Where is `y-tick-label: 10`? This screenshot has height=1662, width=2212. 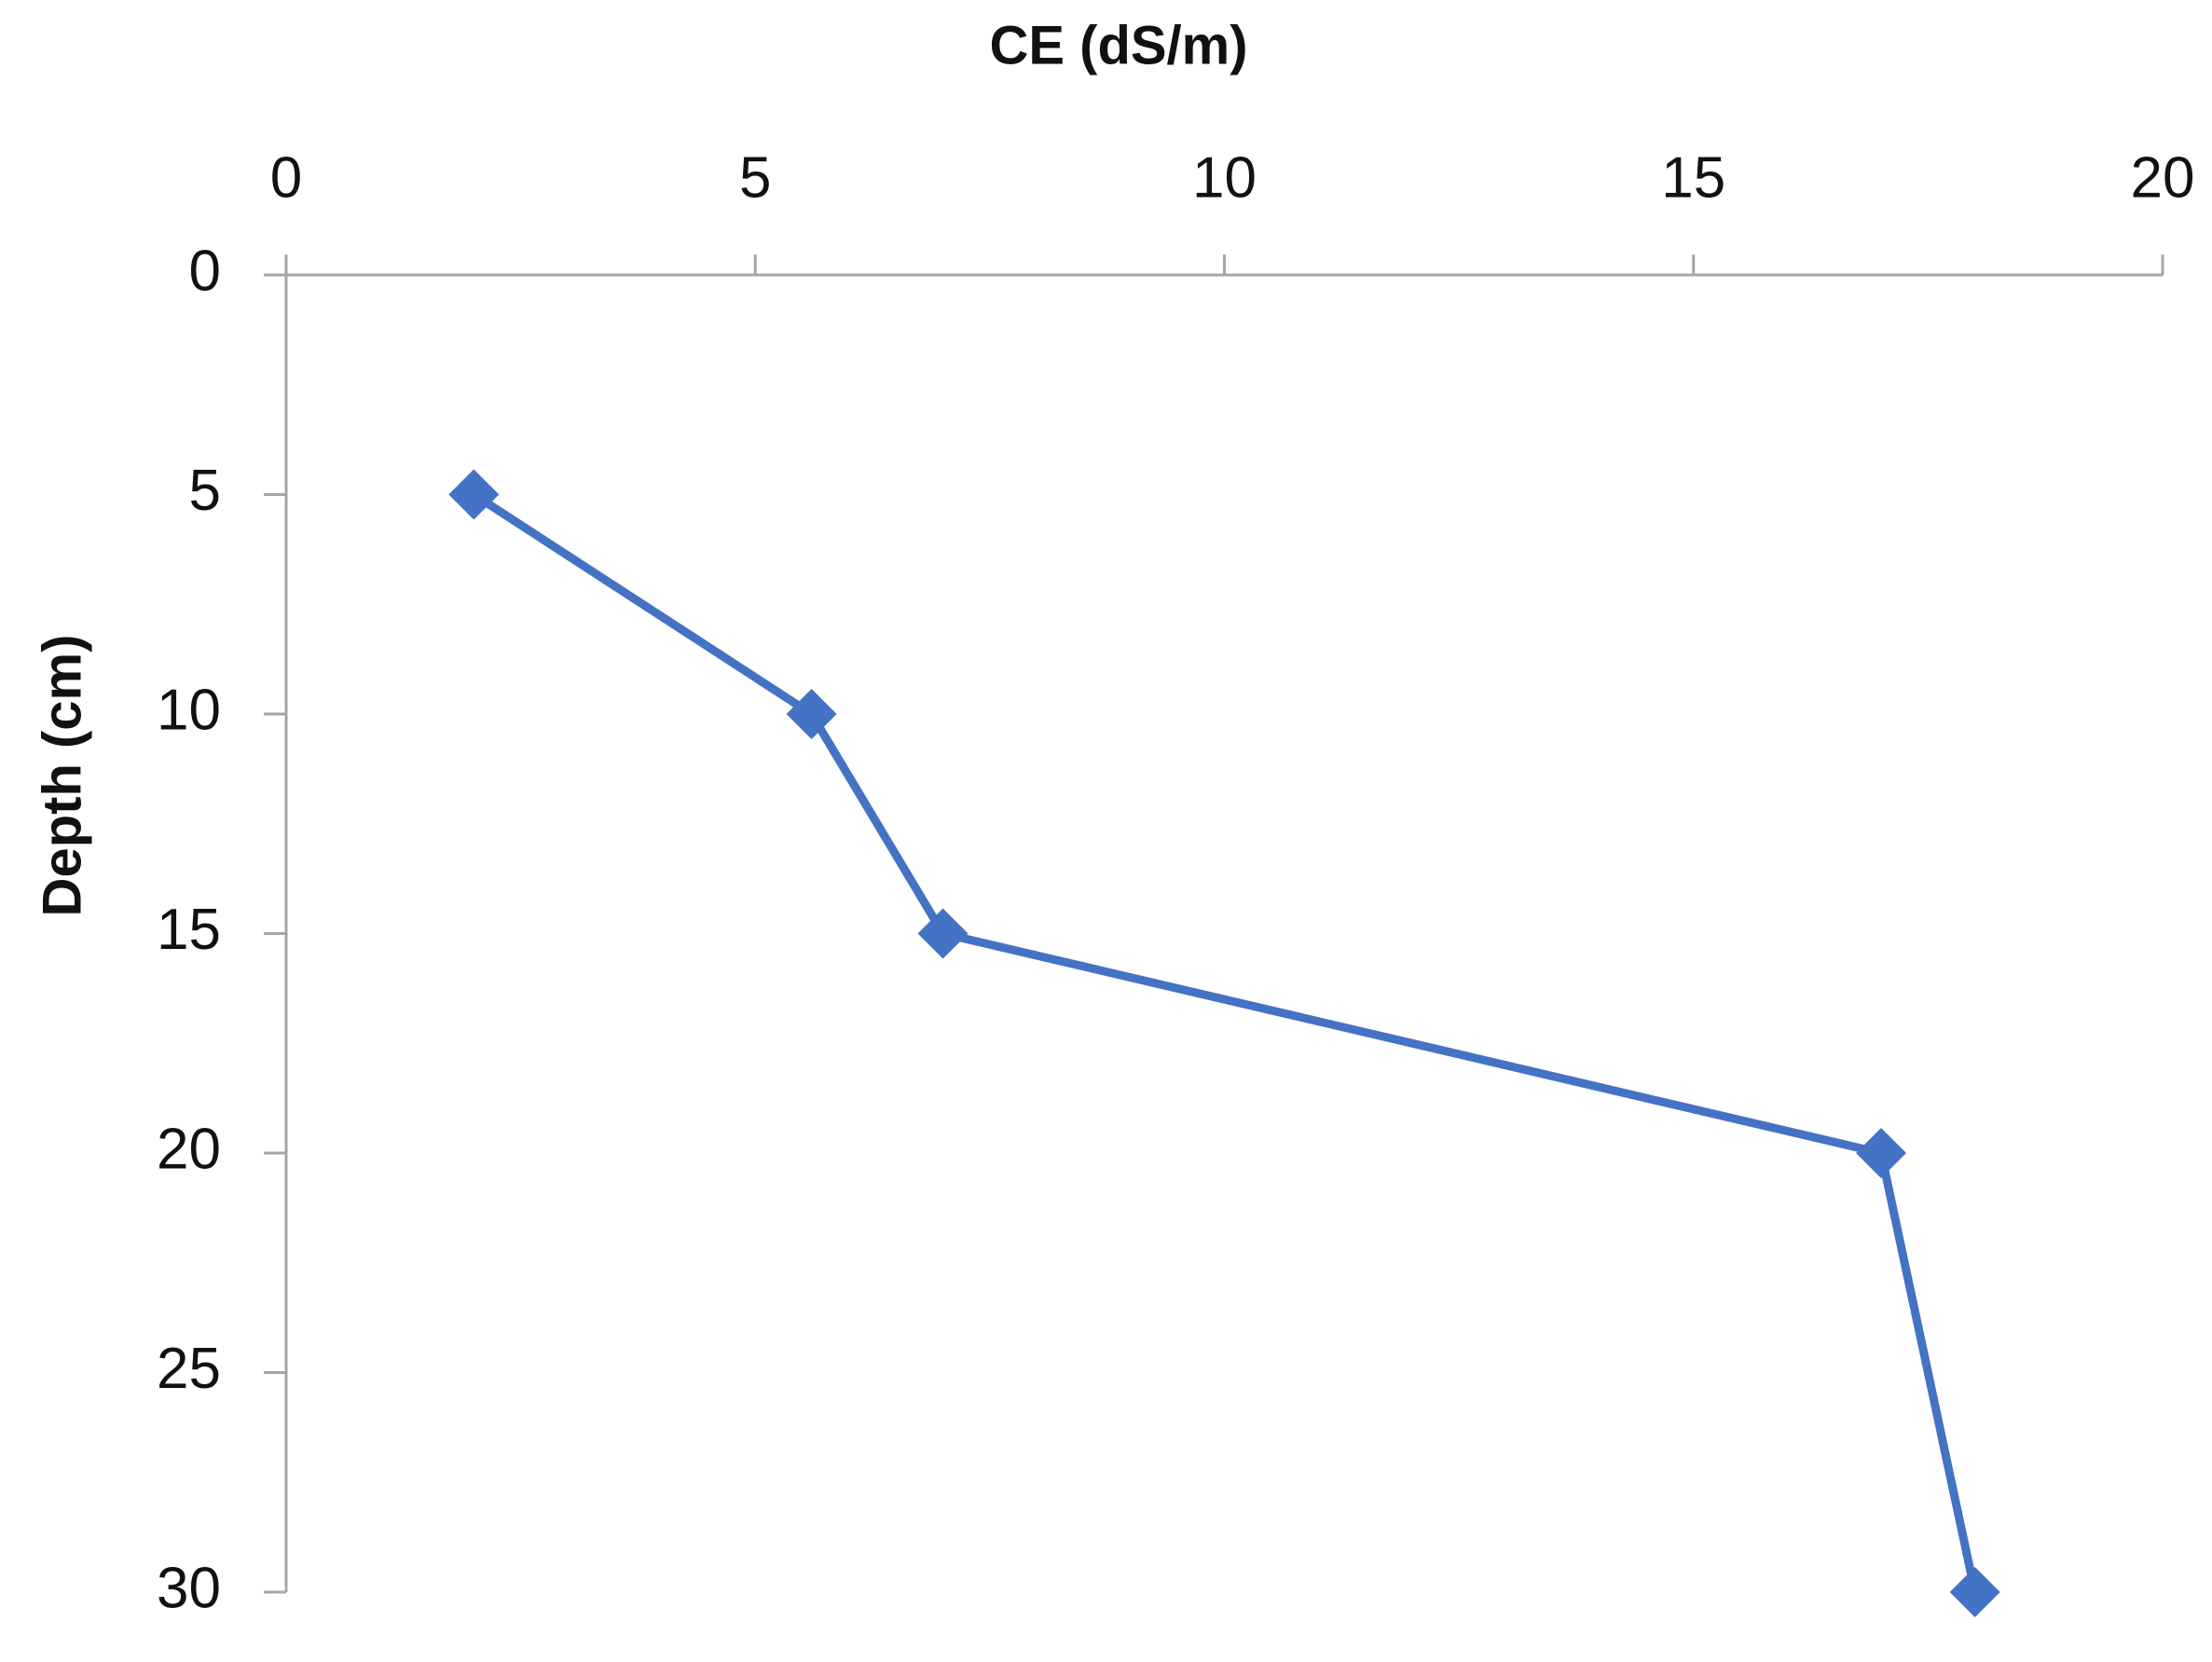 y-tick-label: 10 is located at coordinates (189, 710).